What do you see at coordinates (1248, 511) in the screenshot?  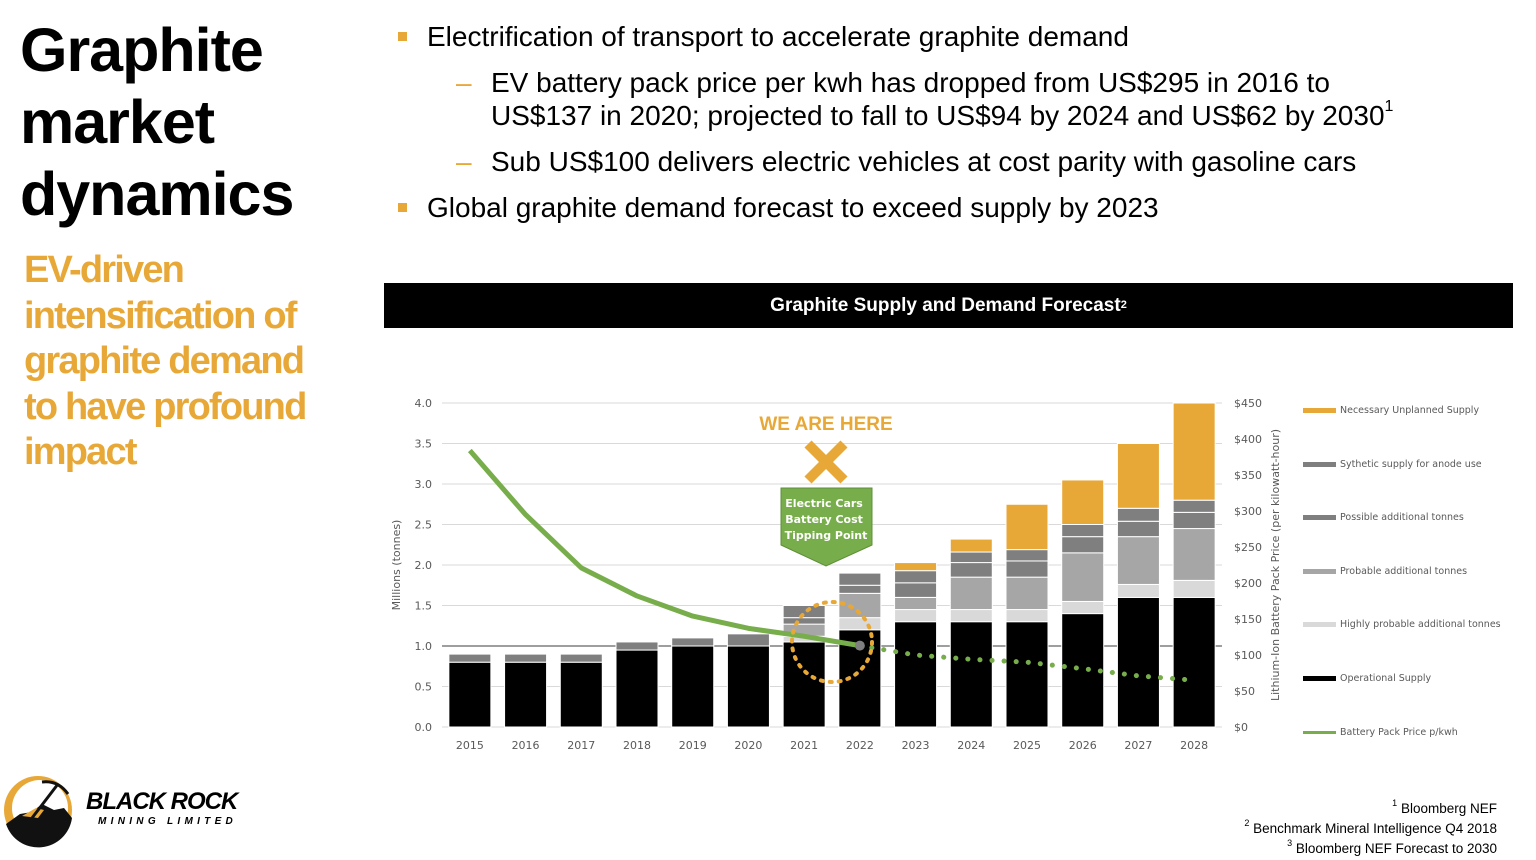 I see `y2-tick-label: $300` at bounding box center [1248, 511].